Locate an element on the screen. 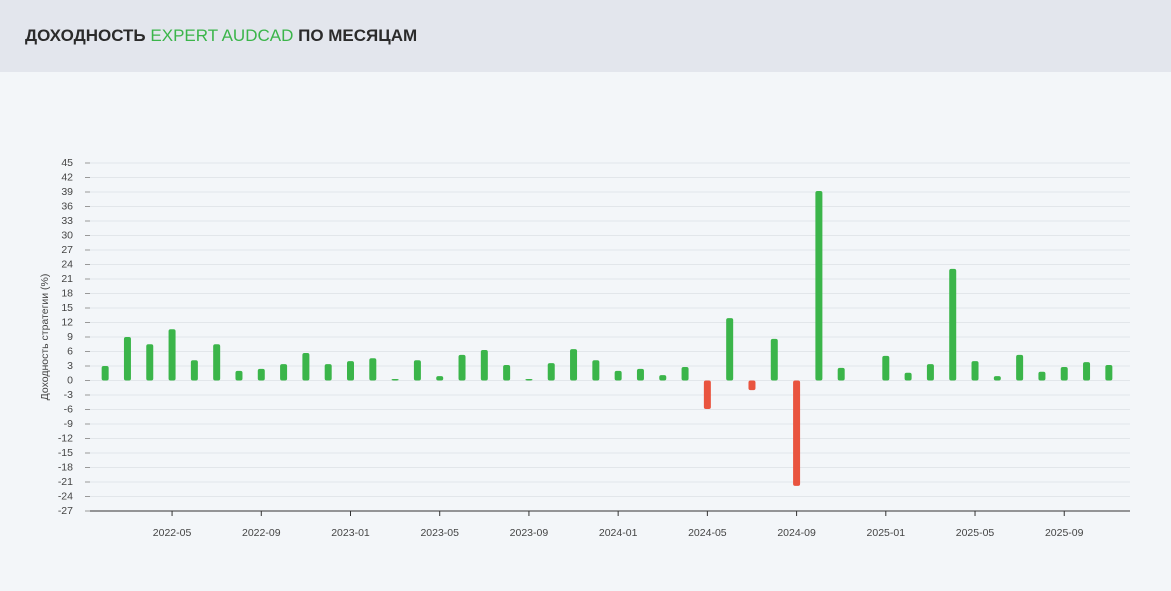 The height and width of the screenshot is (591, 1171). y-tick-label: -15 is located at coordinates (65, 453).